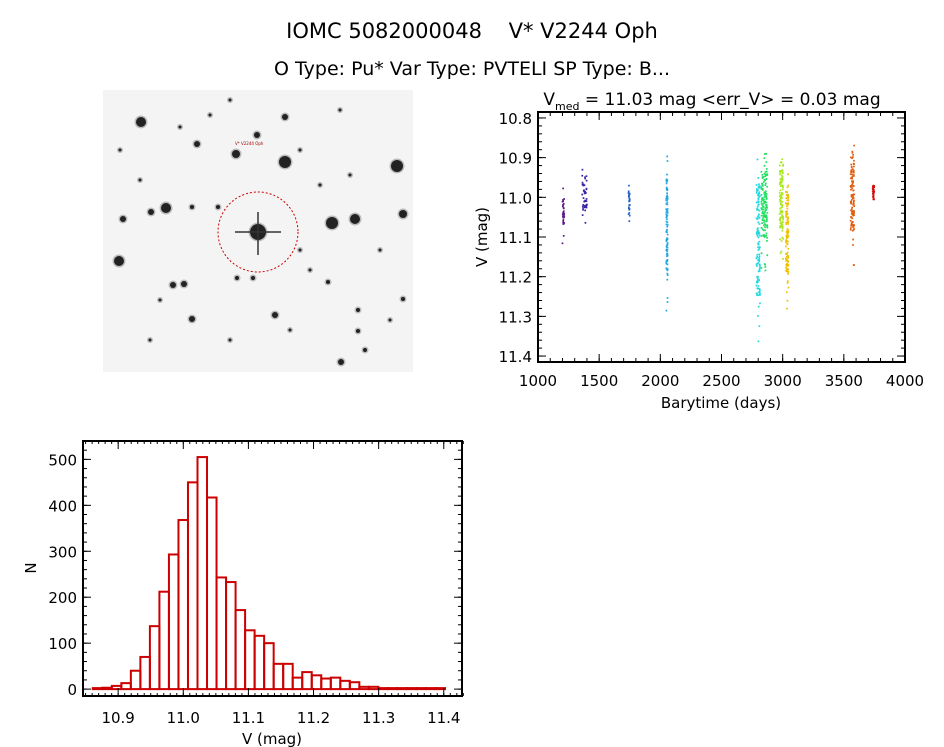  What do you see at coordinates (482, 237) in the screenshot?
I see `lc-ylabel: V (mag)` at bounding box center [482, 237].